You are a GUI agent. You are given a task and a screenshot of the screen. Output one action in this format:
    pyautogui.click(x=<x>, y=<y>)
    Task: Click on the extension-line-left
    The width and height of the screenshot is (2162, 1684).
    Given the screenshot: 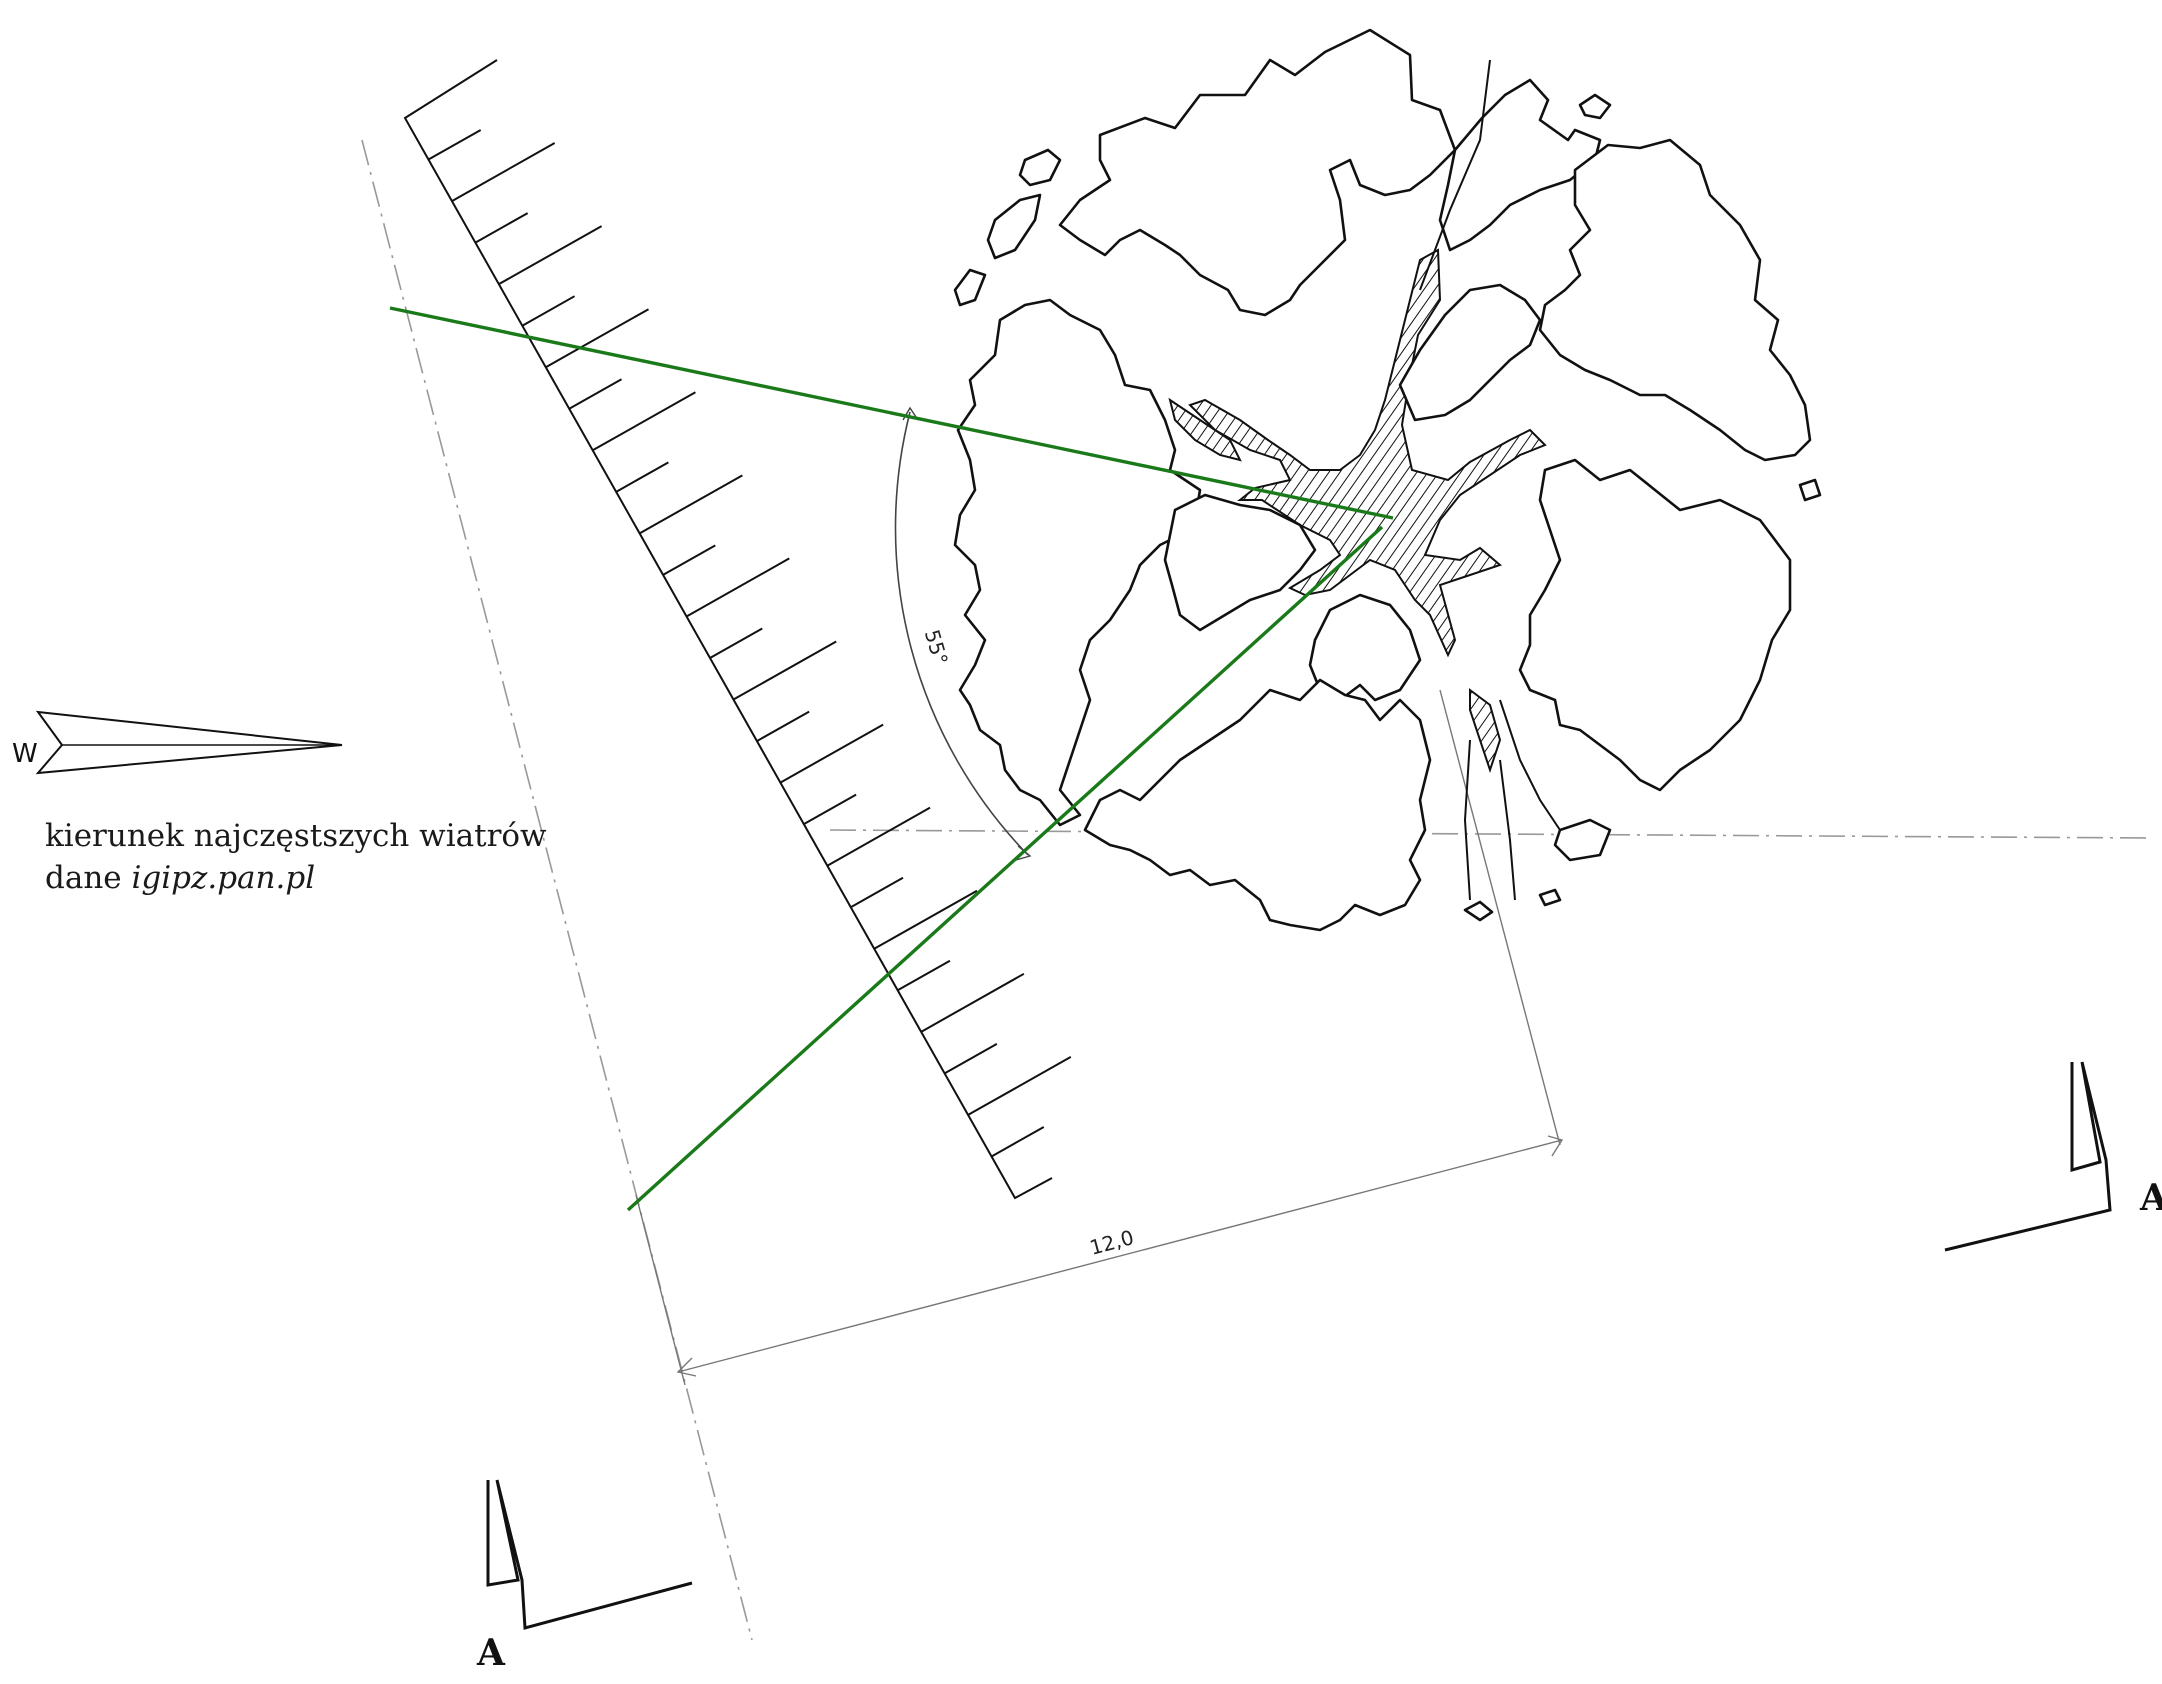 What is the action you would take?
    pyautogui.click(x=660, y=1290)
    